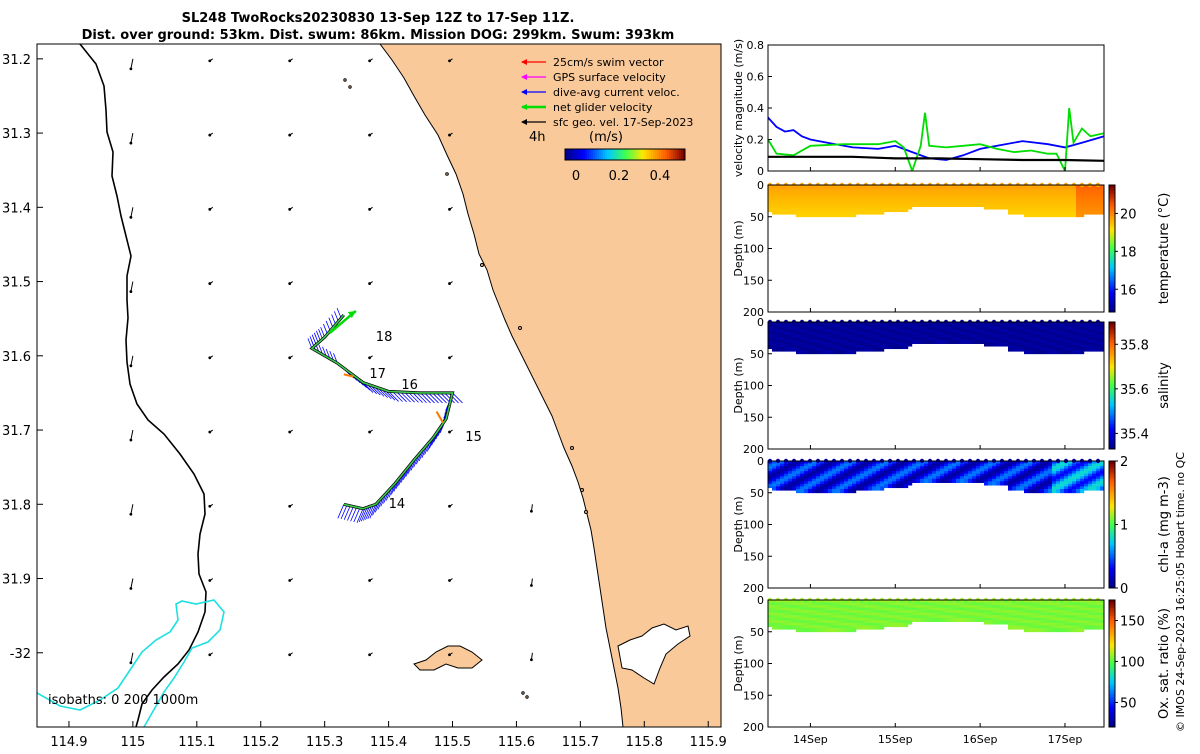 This screenshot has height=754, width=1200. What do you see at coordinates (1132, 662) in the screenshot?
I see `colorbar-tick-label: 100` at bounding box center [1132, 662].